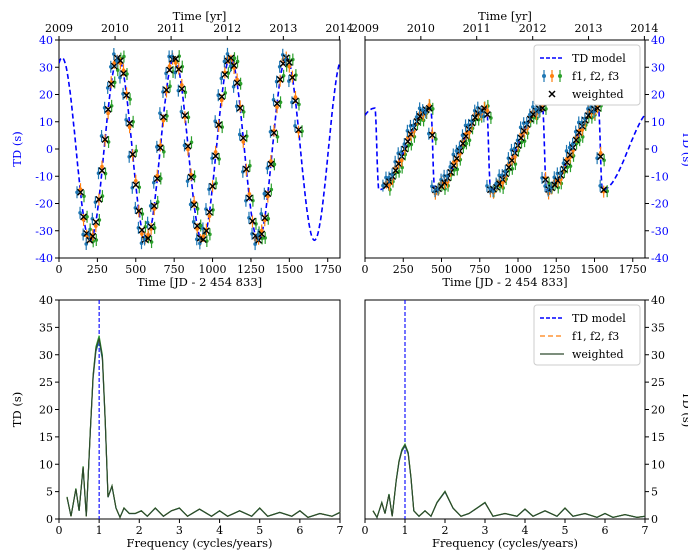  What do you see at coordinates (658, 410) in the screenshot?
I see `y-tick-label: 20` at bounding box center [658, 410].